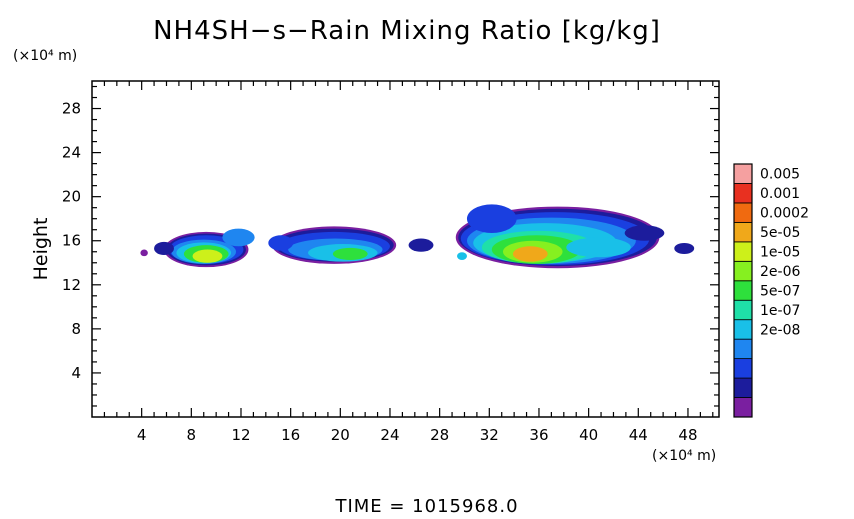 This screenshot has height=519, width=854. I want to click on plot-area, so click(417, 236).